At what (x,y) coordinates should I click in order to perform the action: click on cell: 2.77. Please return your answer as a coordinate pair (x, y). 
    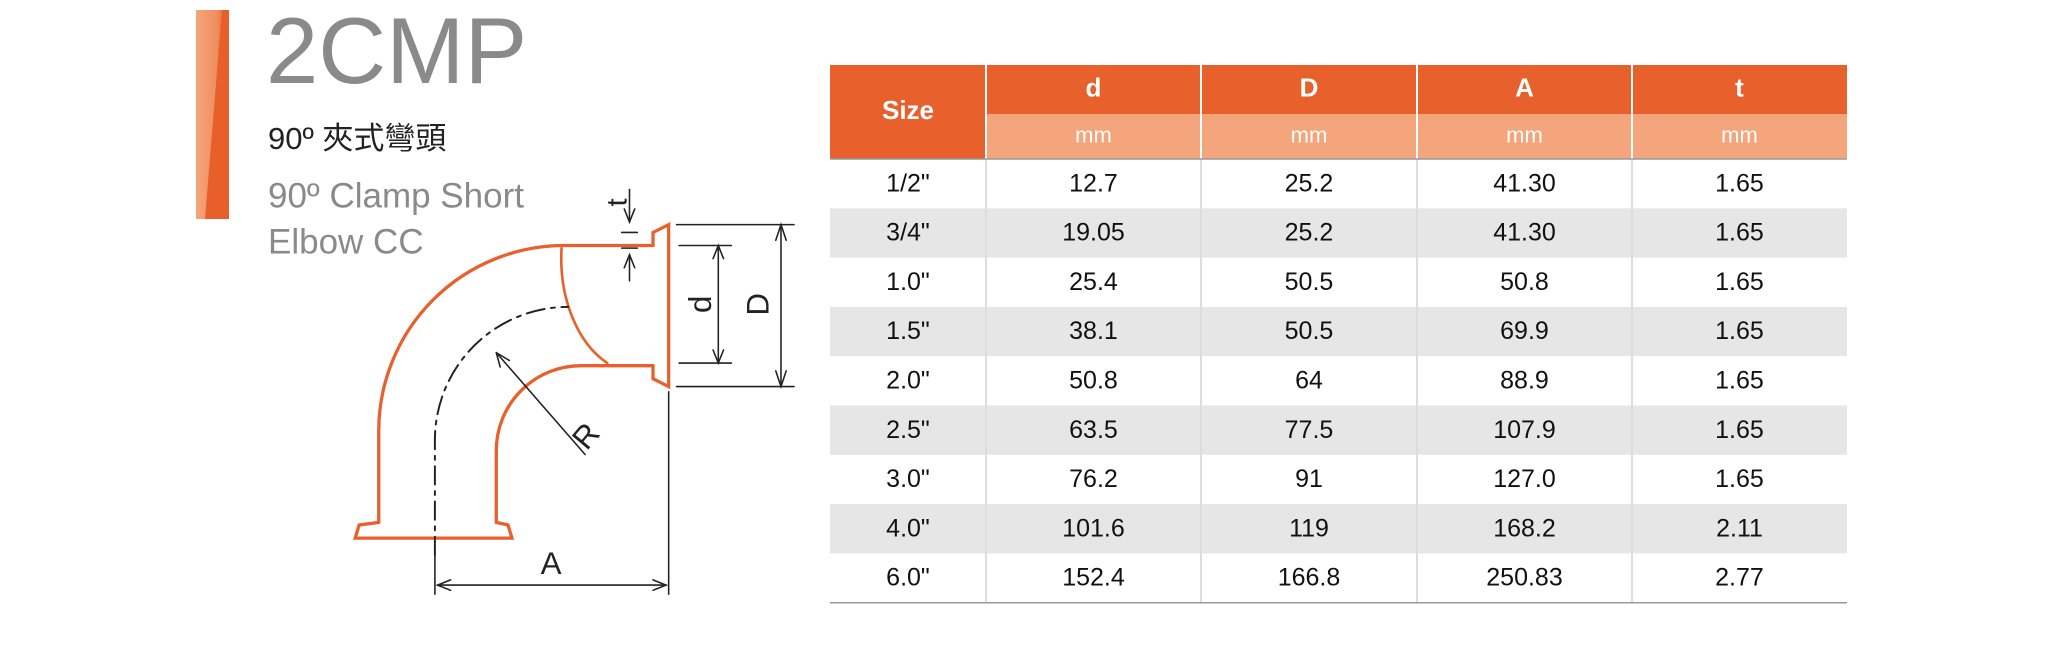
    Looking at the image, I should click on (1739, 578).